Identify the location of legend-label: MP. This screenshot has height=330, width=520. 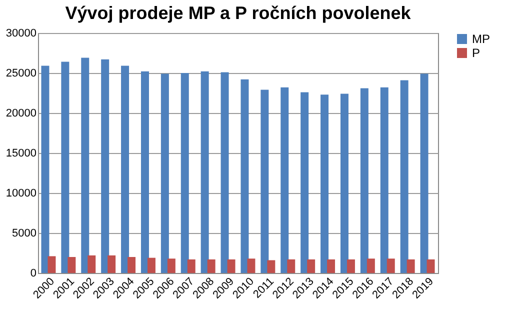
(481, 39).